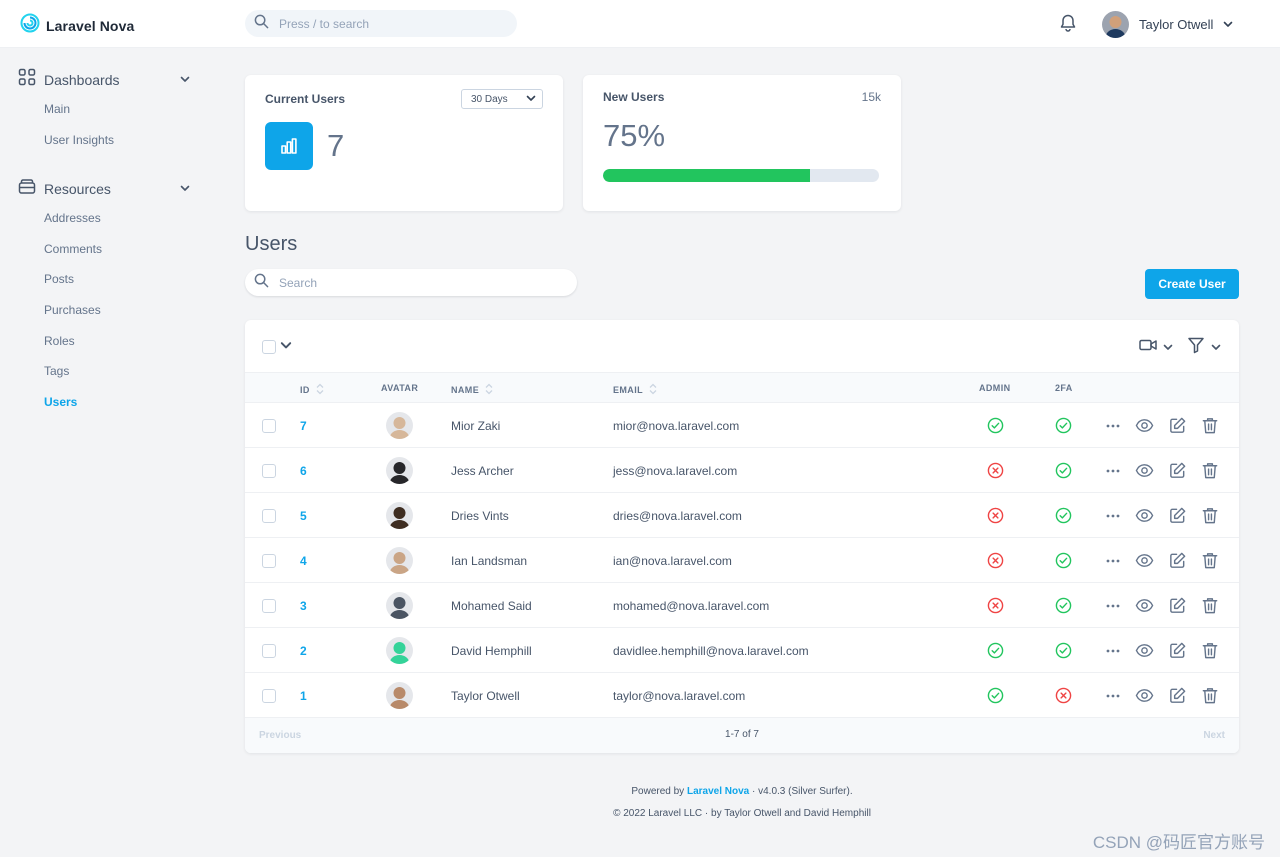 The image size is (1280, 857). What do you see at coordinates (303, 425) in the screenshot?
I see `row-id: 7` at bounding box center [303, 425].